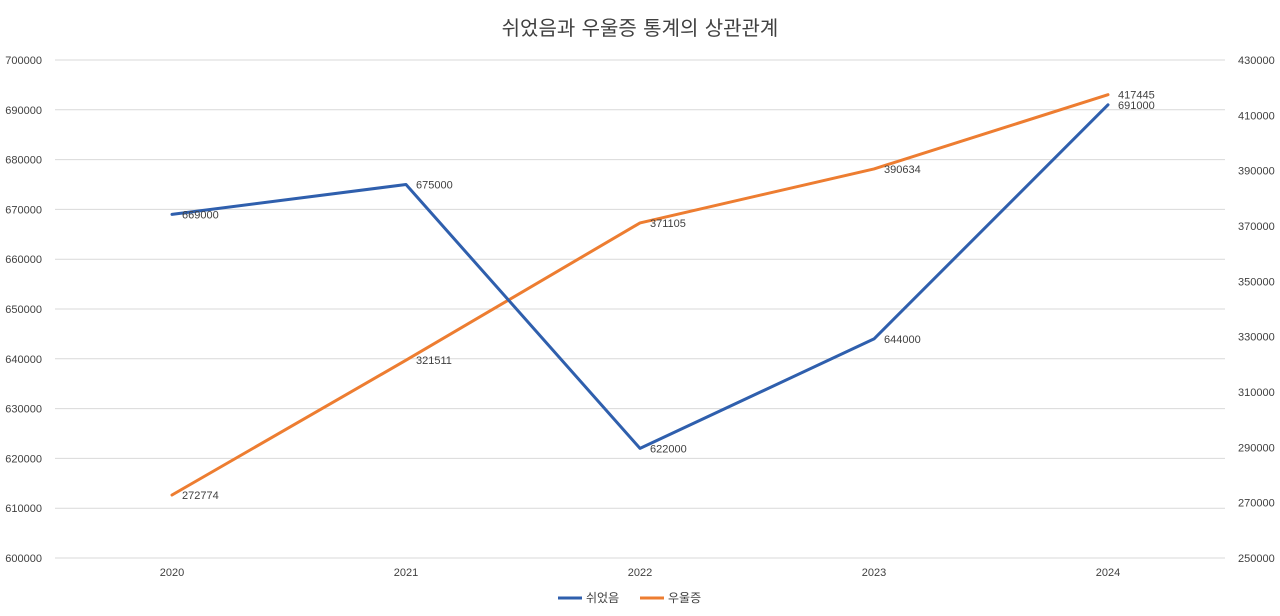  Describe the element at coordinates (434, 186) in the screenshot. I see `data-label: 675000` at that location.